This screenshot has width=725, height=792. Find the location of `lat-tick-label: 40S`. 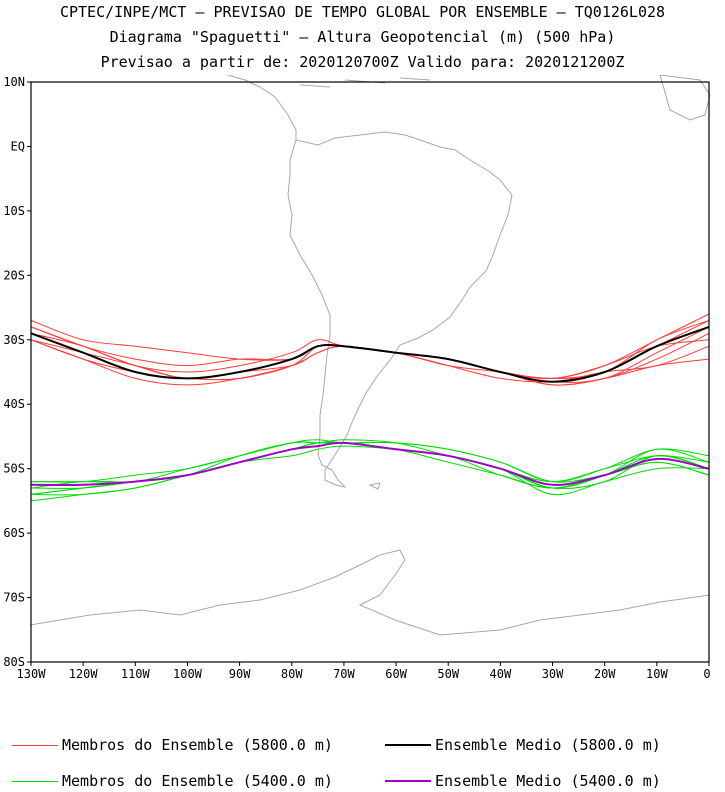

lat-tick-label: 40S is located at coordinates (14, 404).